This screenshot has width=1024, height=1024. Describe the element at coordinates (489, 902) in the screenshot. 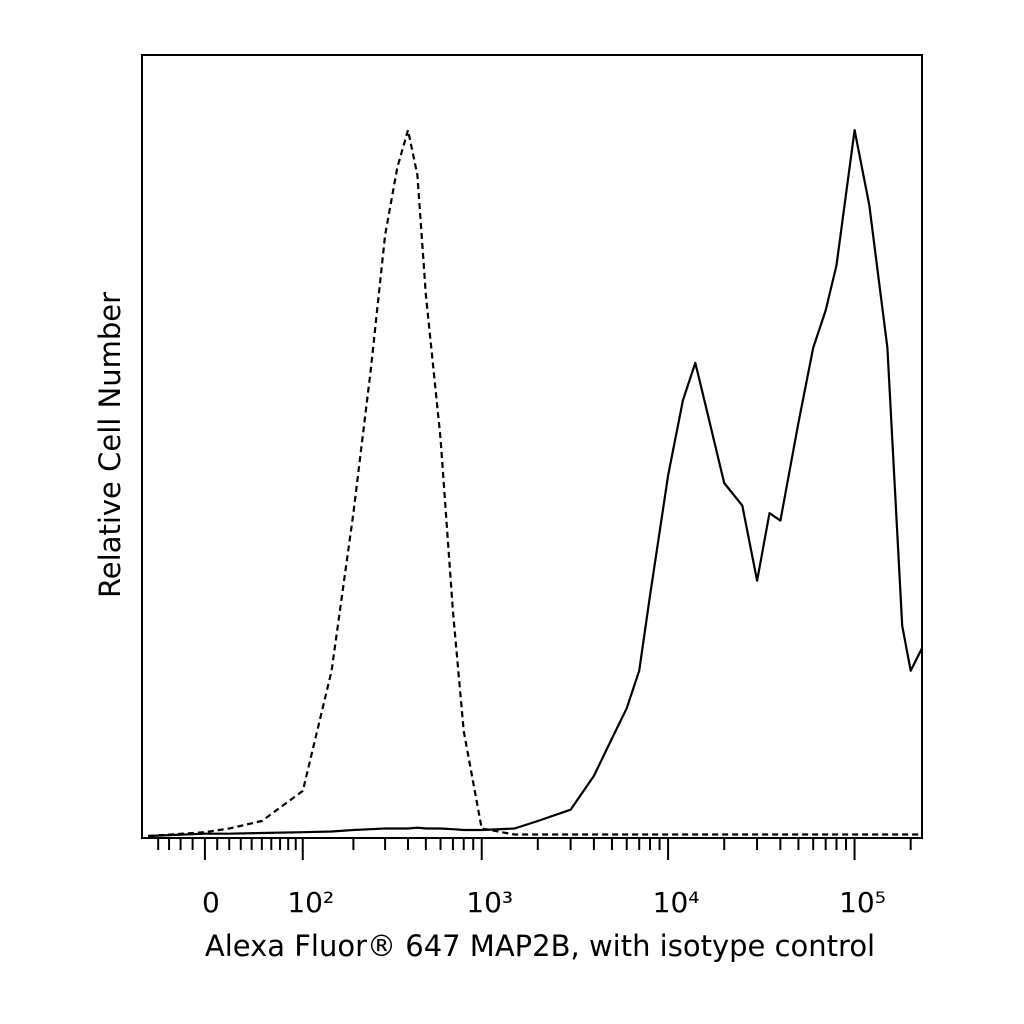

I see `x-tick-label: 10³` at that location.